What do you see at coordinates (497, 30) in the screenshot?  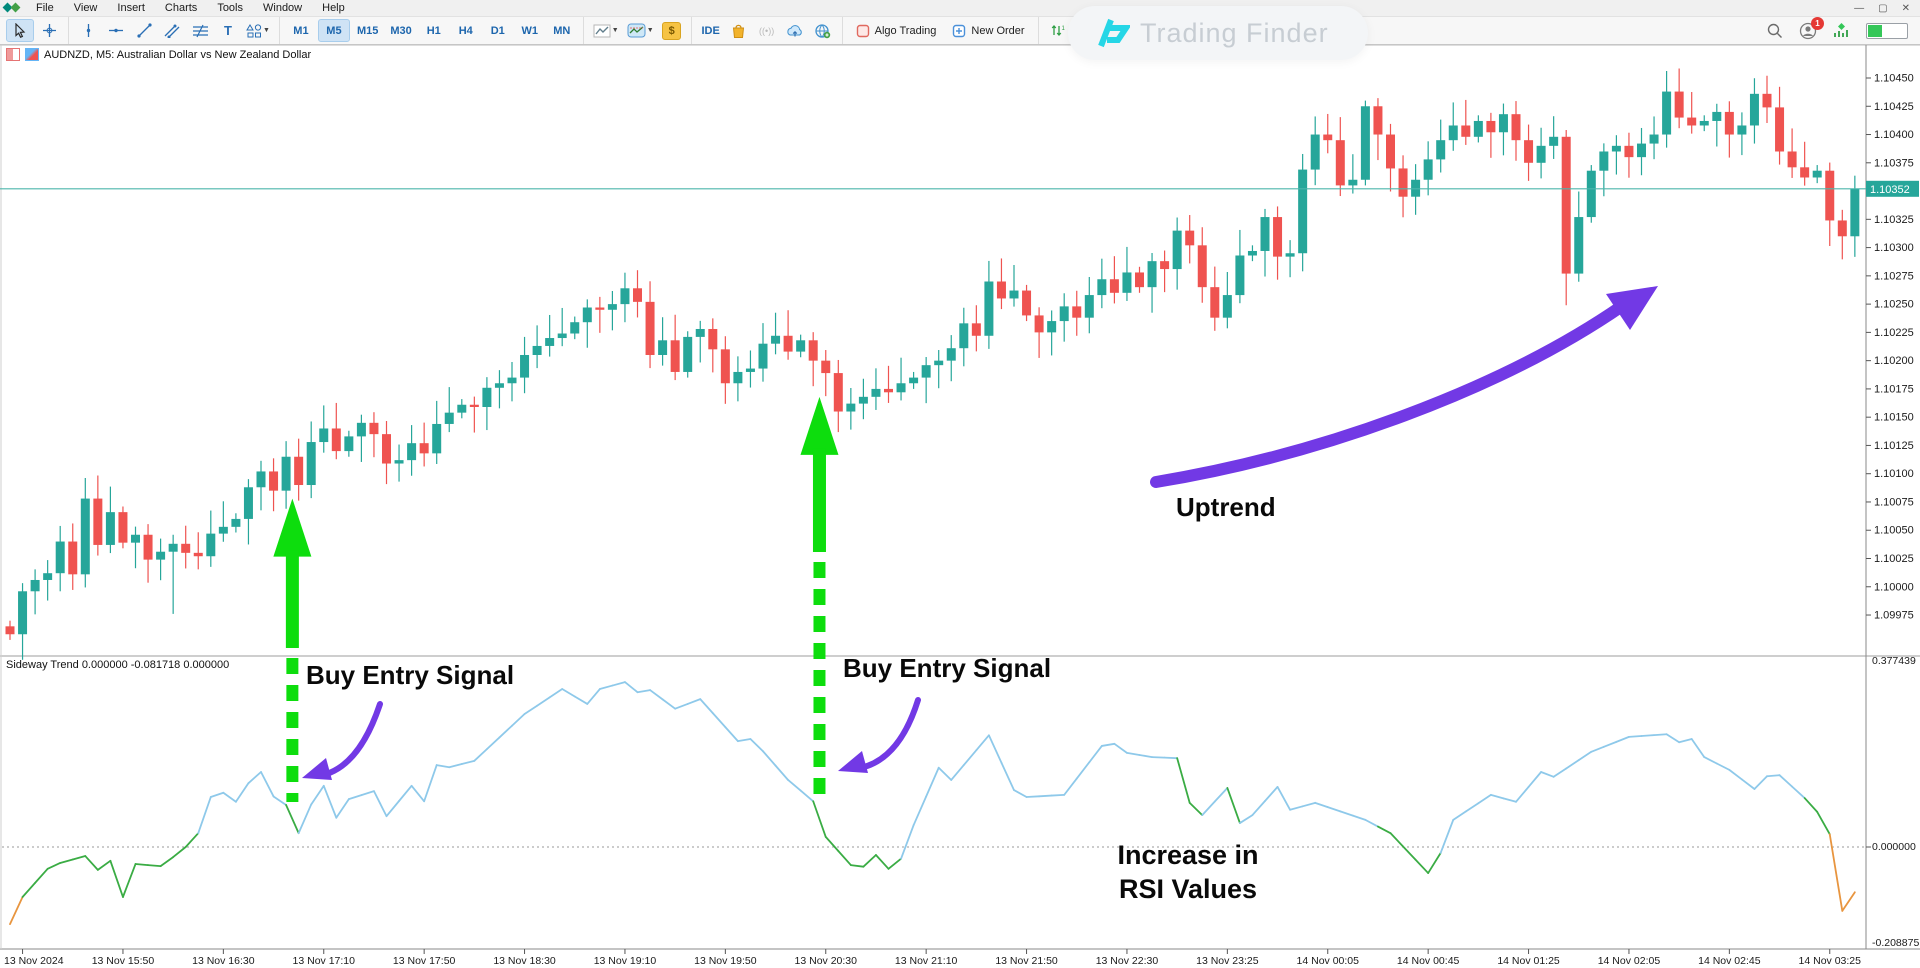 I see `timeframe-d1: D1` at bounding box center [497, 30].